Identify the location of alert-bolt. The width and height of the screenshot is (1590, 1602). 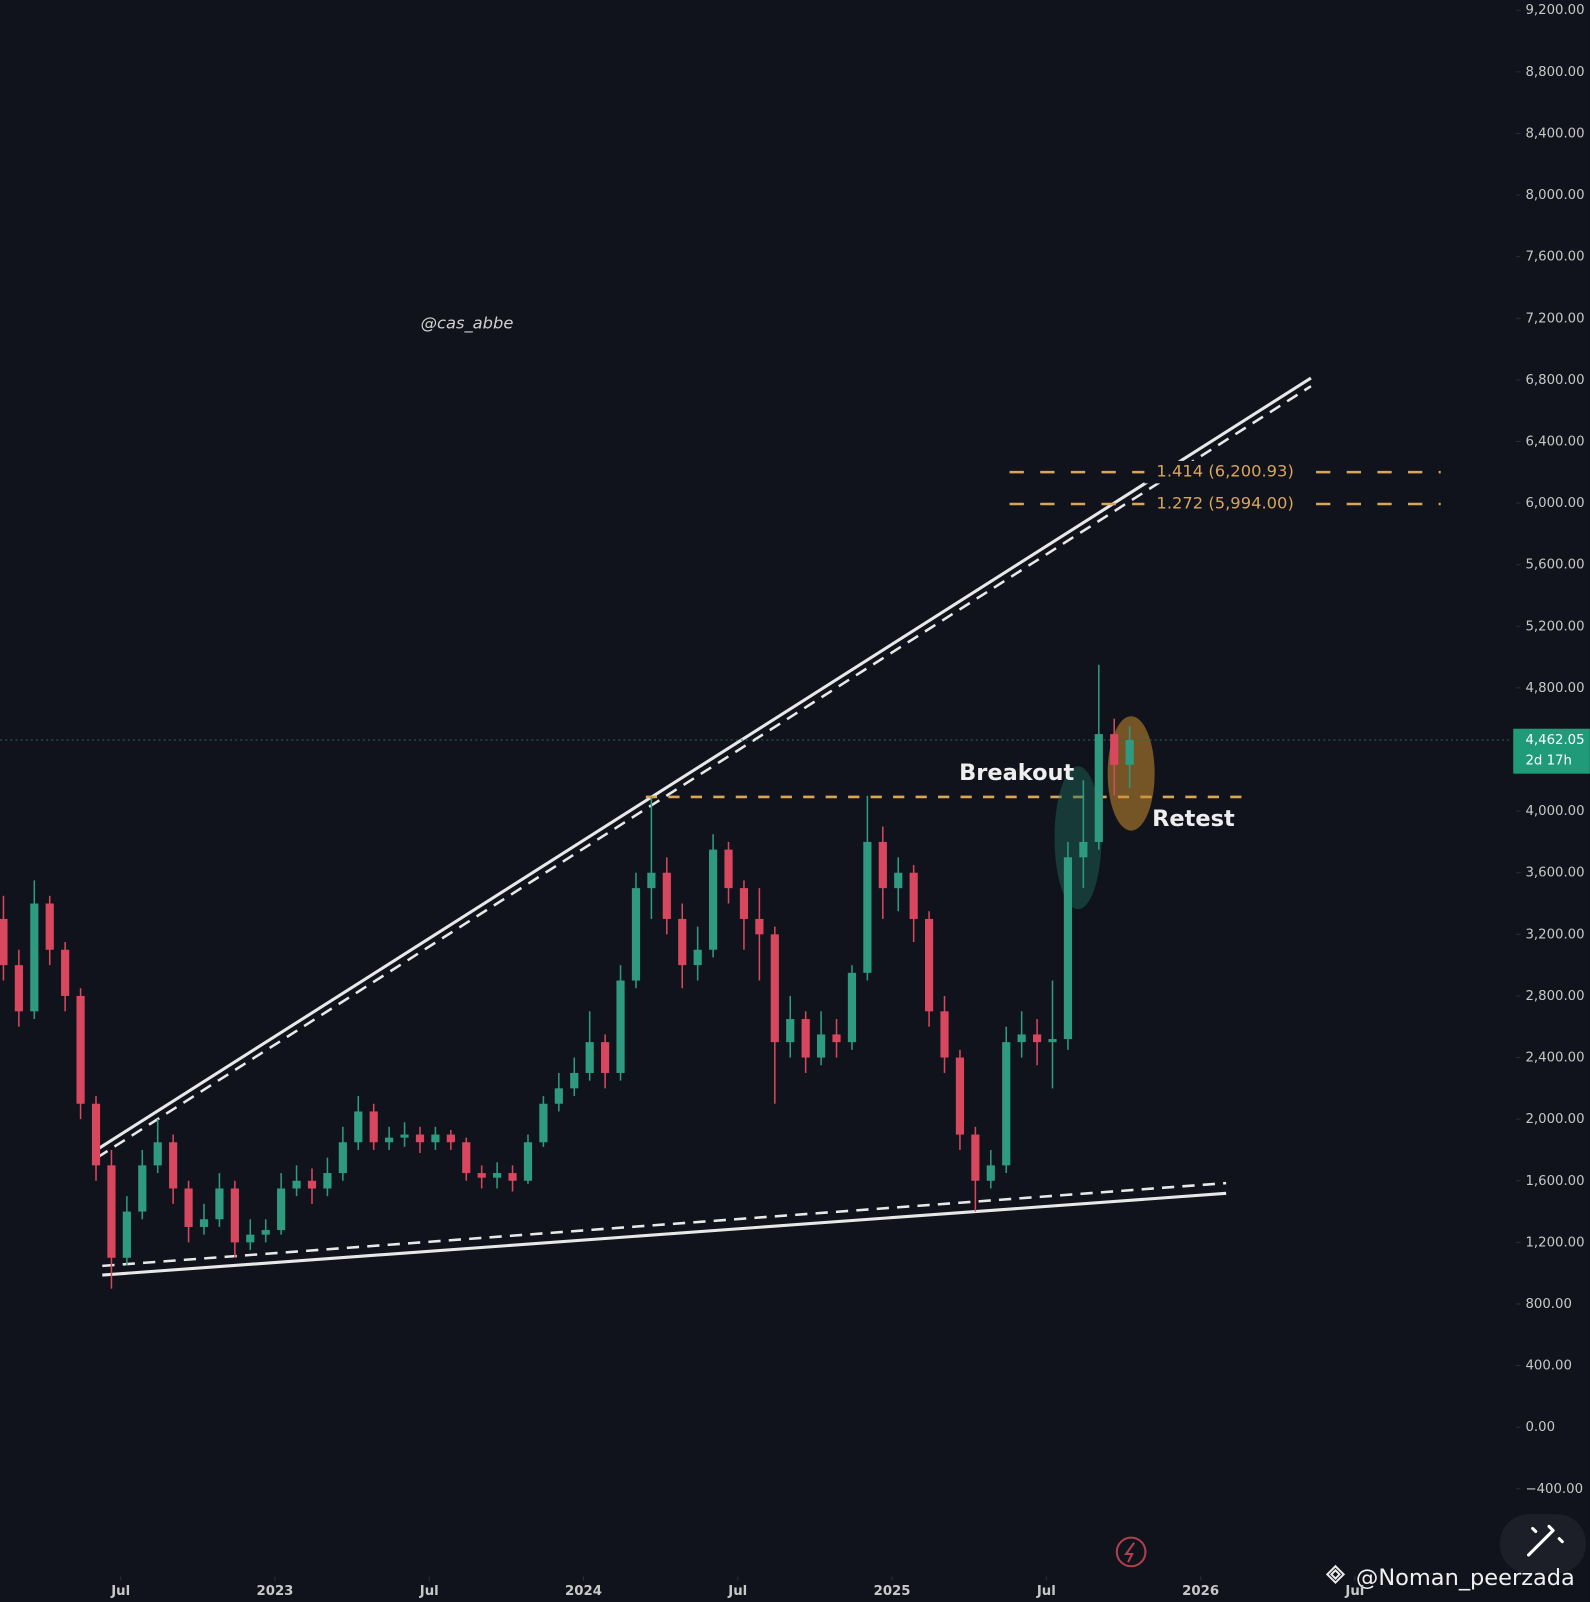
(1130, 1552).